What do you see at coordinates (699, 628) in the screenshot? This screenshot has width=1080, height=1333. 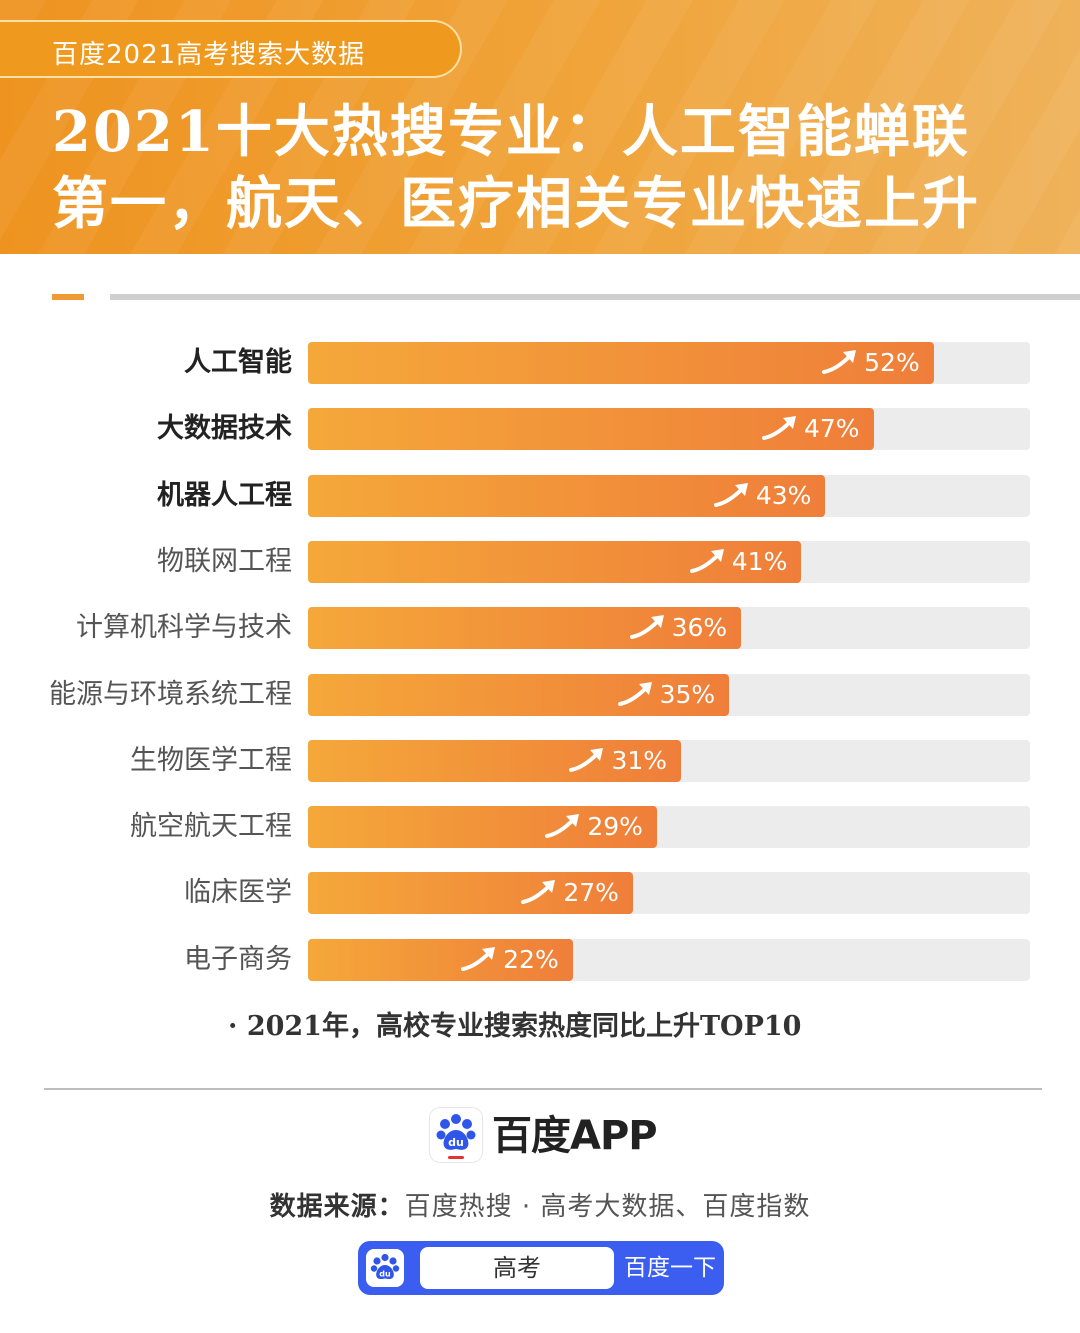 I see `value-text: 36%` at bounding box center [699, 628].